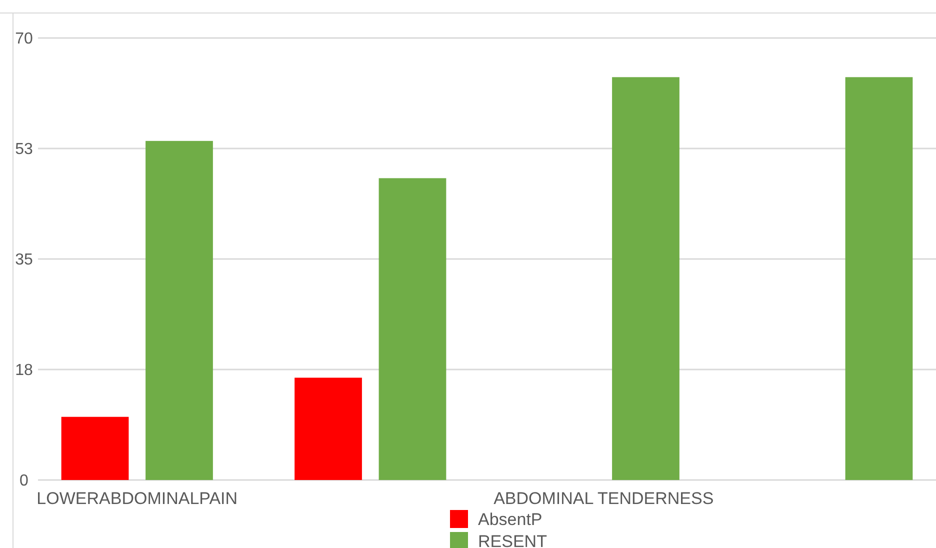  I want to click on y-tick-label: 35, so click(24, 260).